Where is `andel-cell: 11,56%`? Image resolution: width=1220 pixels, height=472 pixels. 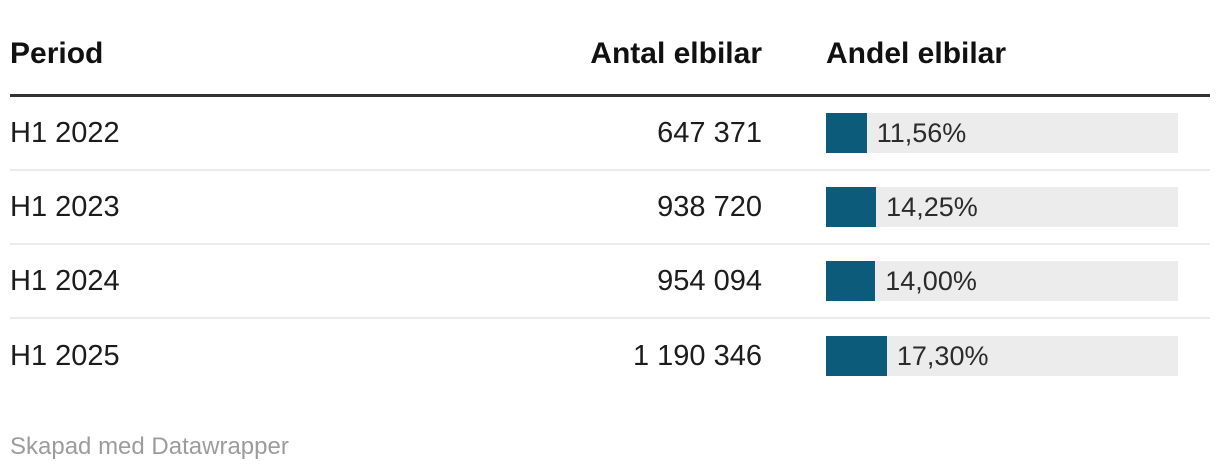 andel-cell: 11,56% is located at coordinates (1018, 133).